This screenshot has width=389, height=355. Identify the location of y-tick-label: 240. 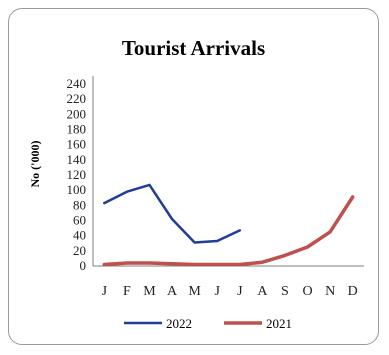
(77, 83).